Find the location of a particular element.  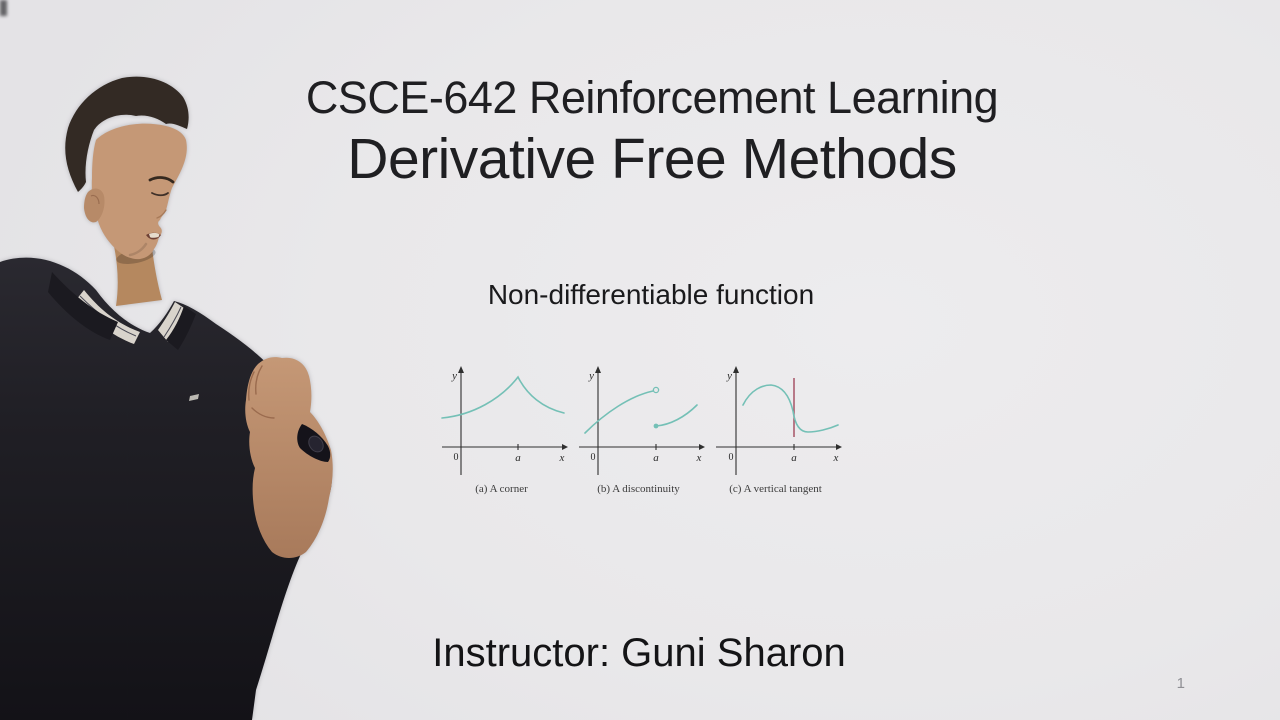

teeth is located at coordinates (154, 235).